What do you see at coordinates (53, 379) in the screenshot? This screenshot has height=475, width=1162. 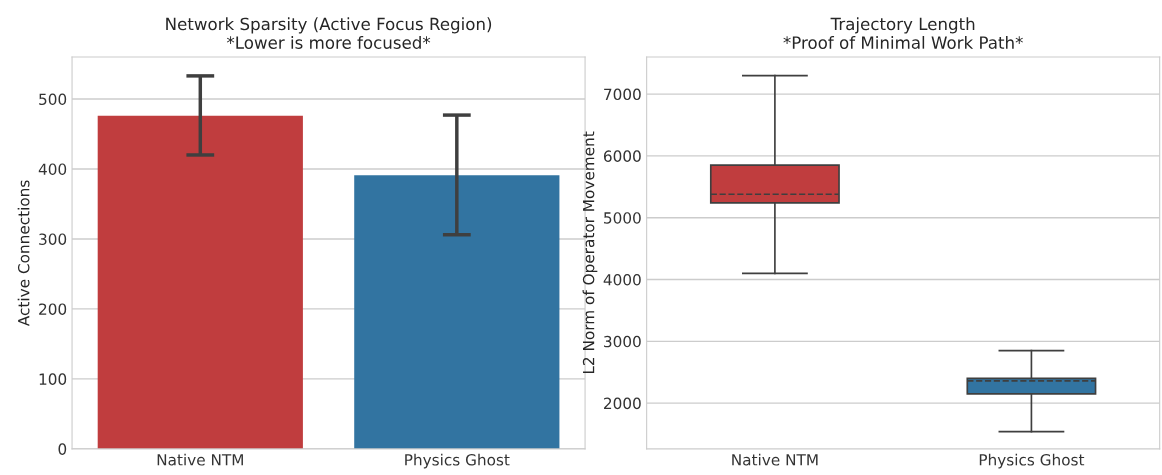 I see `y-tick-label: 100` at bounding box center [53, 379].